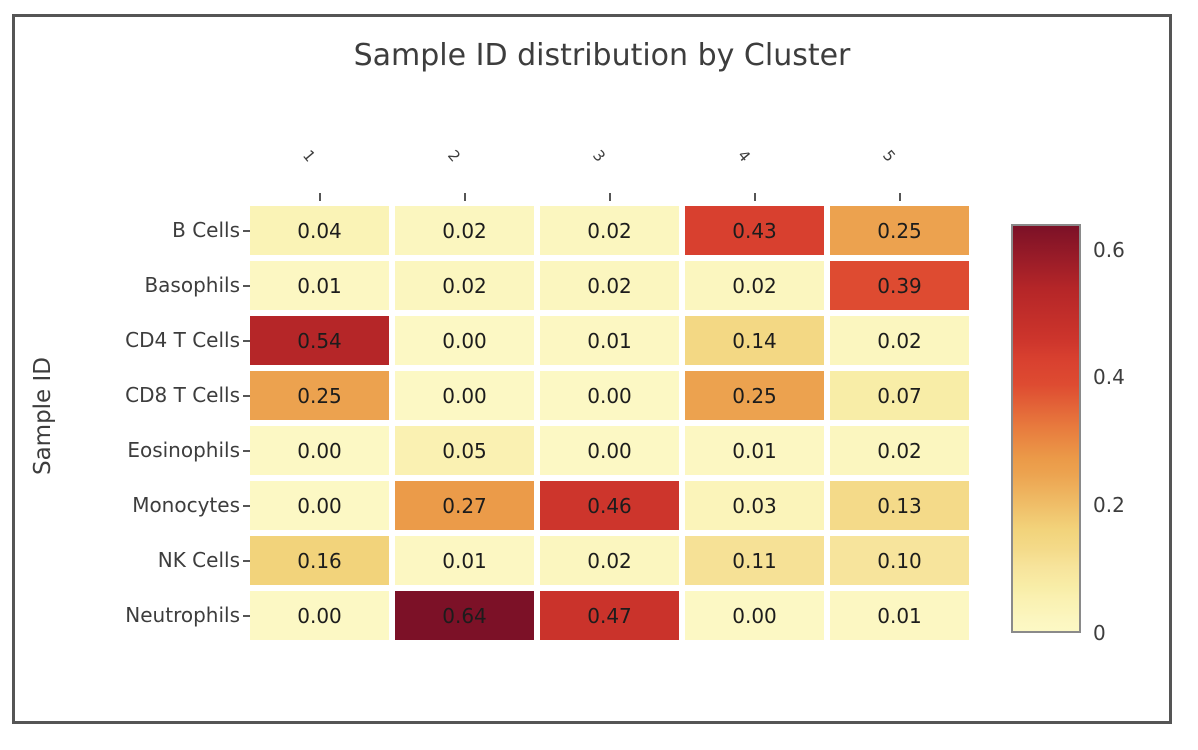  I want to click on colorbar-tick-label: 0.2, so click(1109, 505).